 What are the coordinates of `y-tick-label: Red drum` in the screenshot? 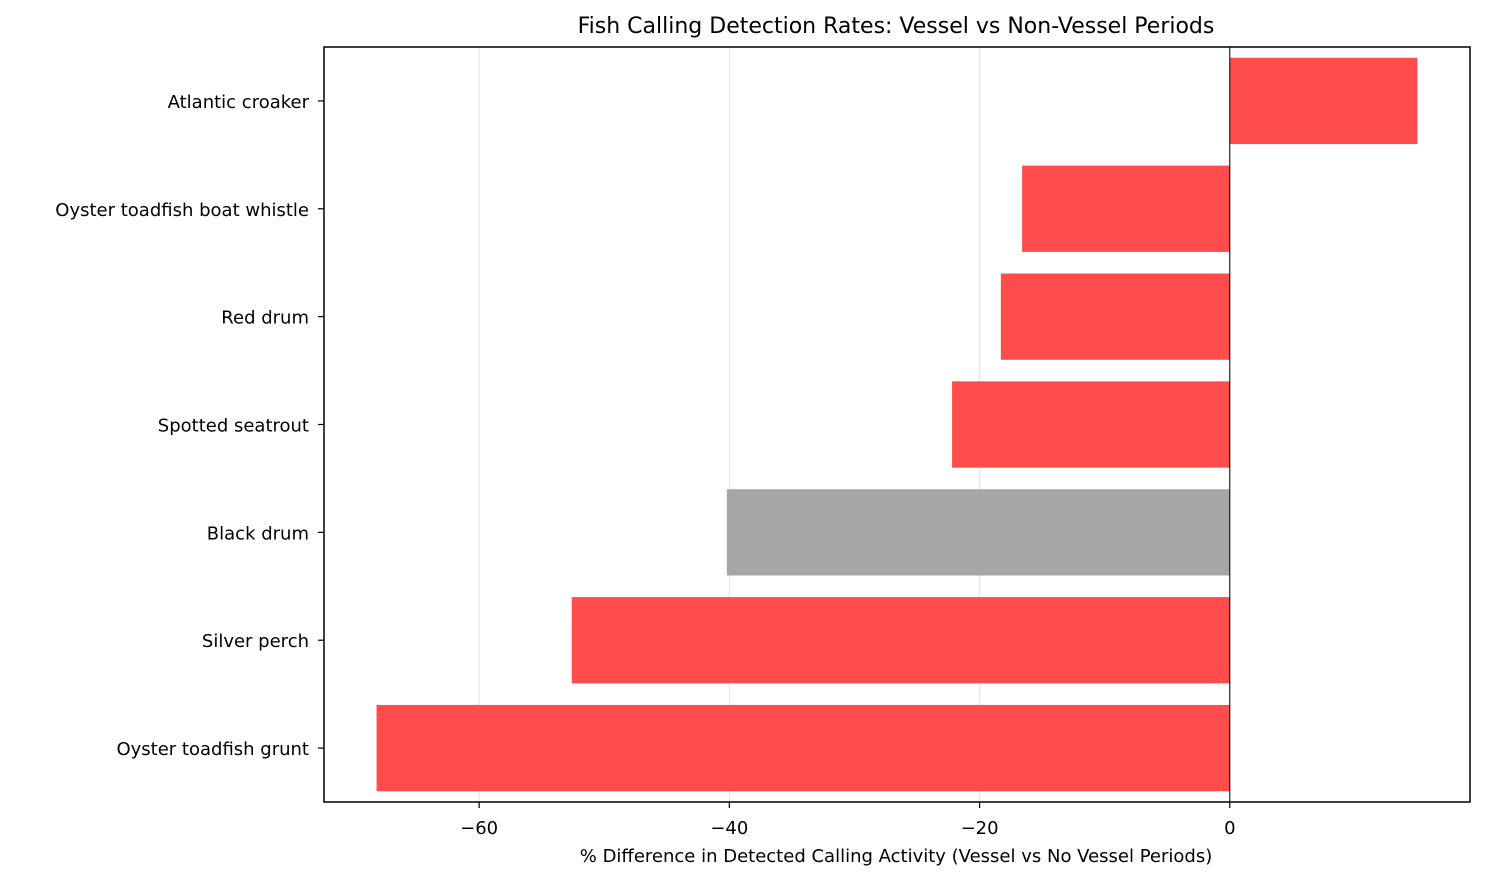 It's located at (265, 318).